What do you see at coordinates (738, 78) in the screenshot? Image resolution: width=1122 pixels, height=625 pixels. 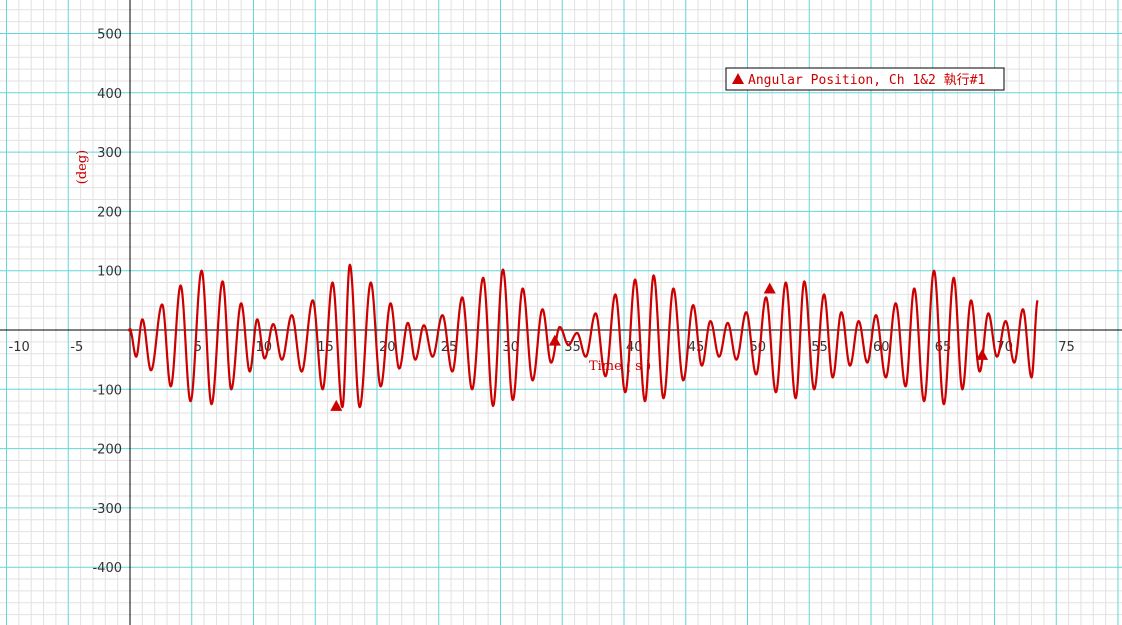 I see `legend-triangle-icon` at bounding box center [738, 78].